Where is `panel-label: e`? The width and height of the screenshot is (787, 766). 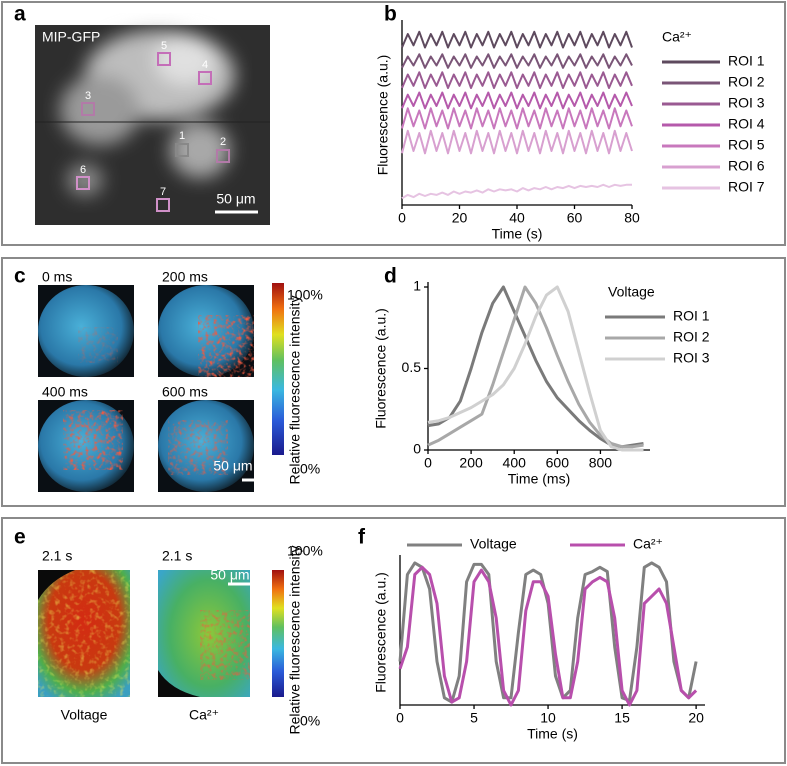 panel-label: e is located at coordinates (20, 537).